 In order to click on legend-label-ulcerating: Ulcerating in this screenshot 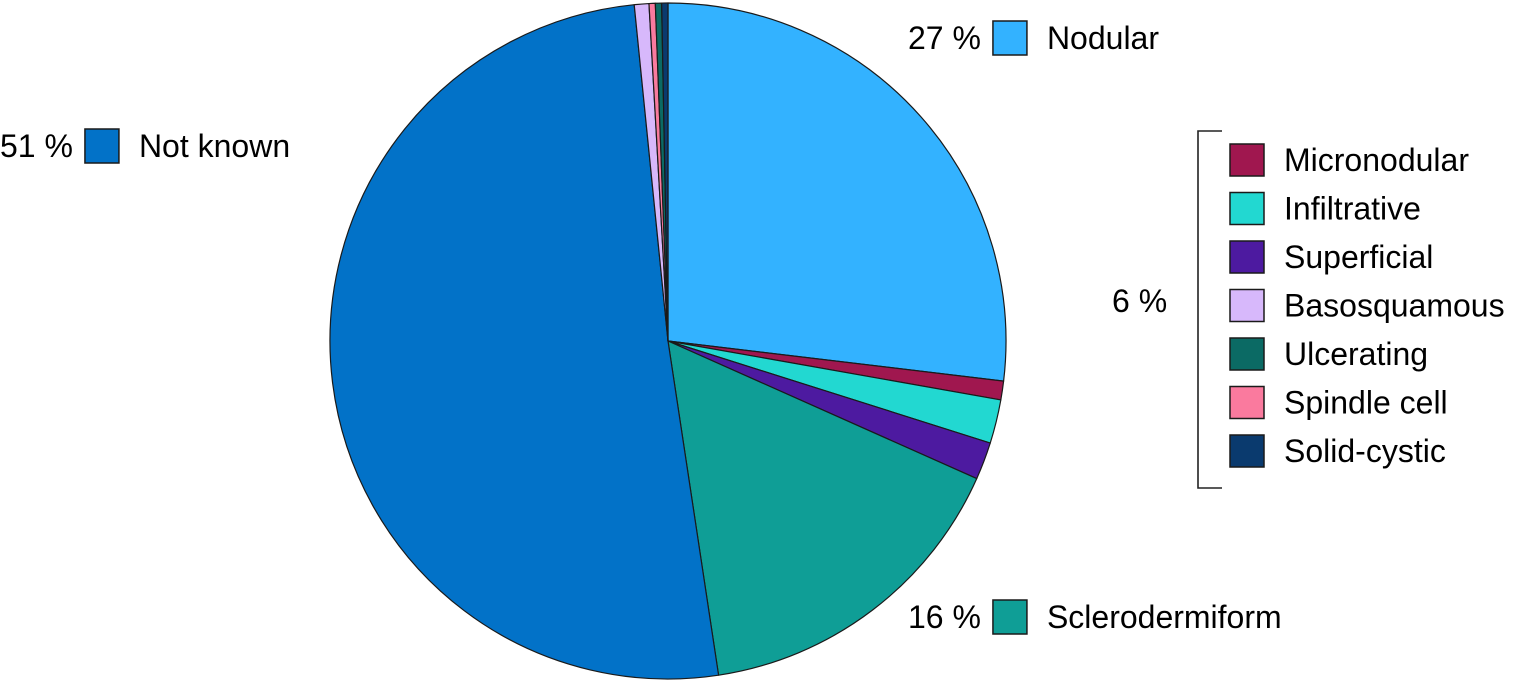, I will do `click(1356, 354)`.